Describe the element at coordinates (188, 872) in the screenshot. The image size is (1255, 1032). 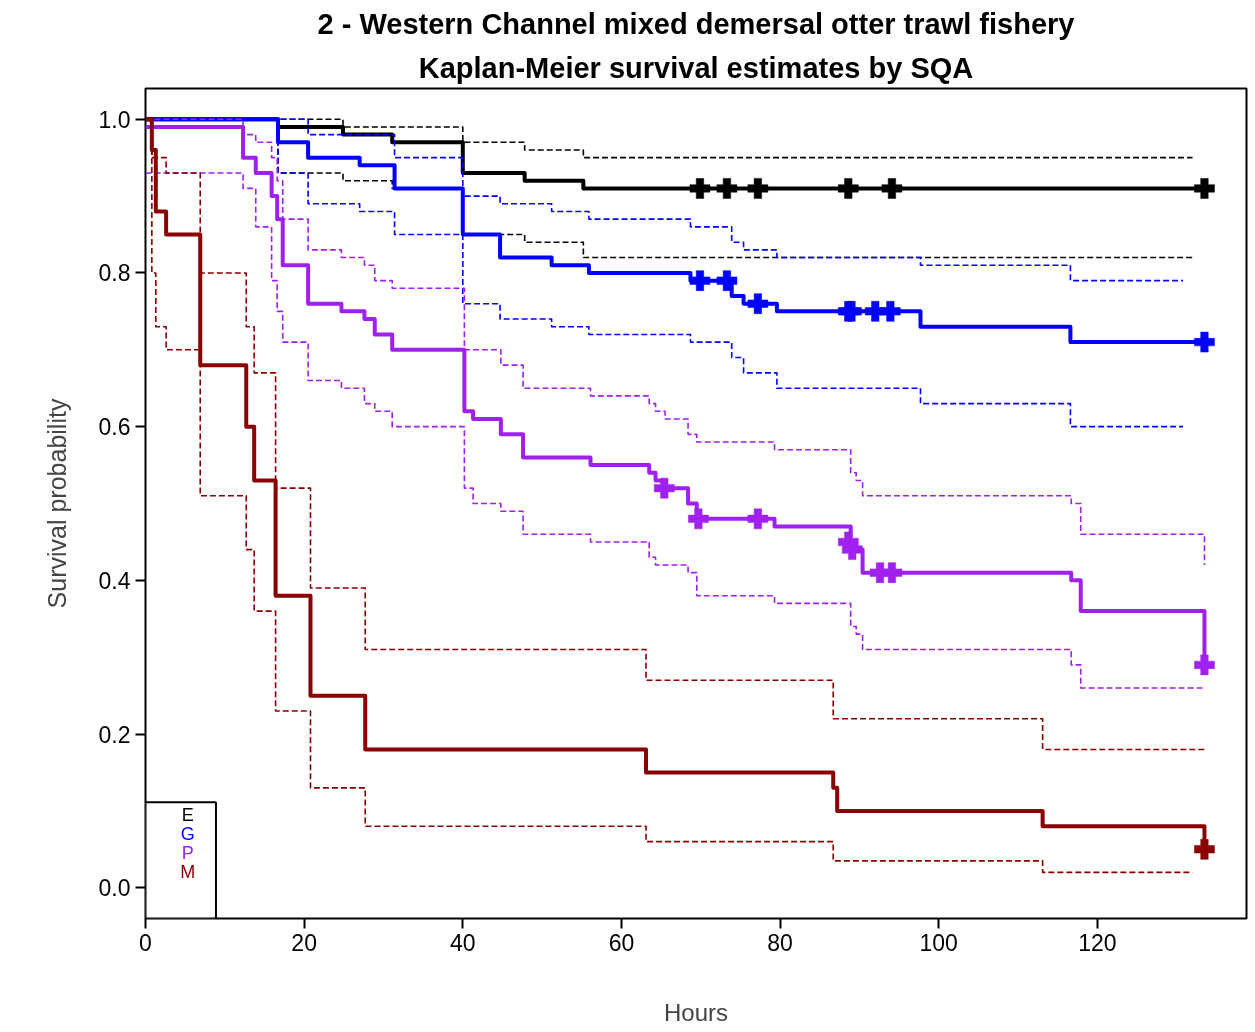
I see `text: M` at that location.